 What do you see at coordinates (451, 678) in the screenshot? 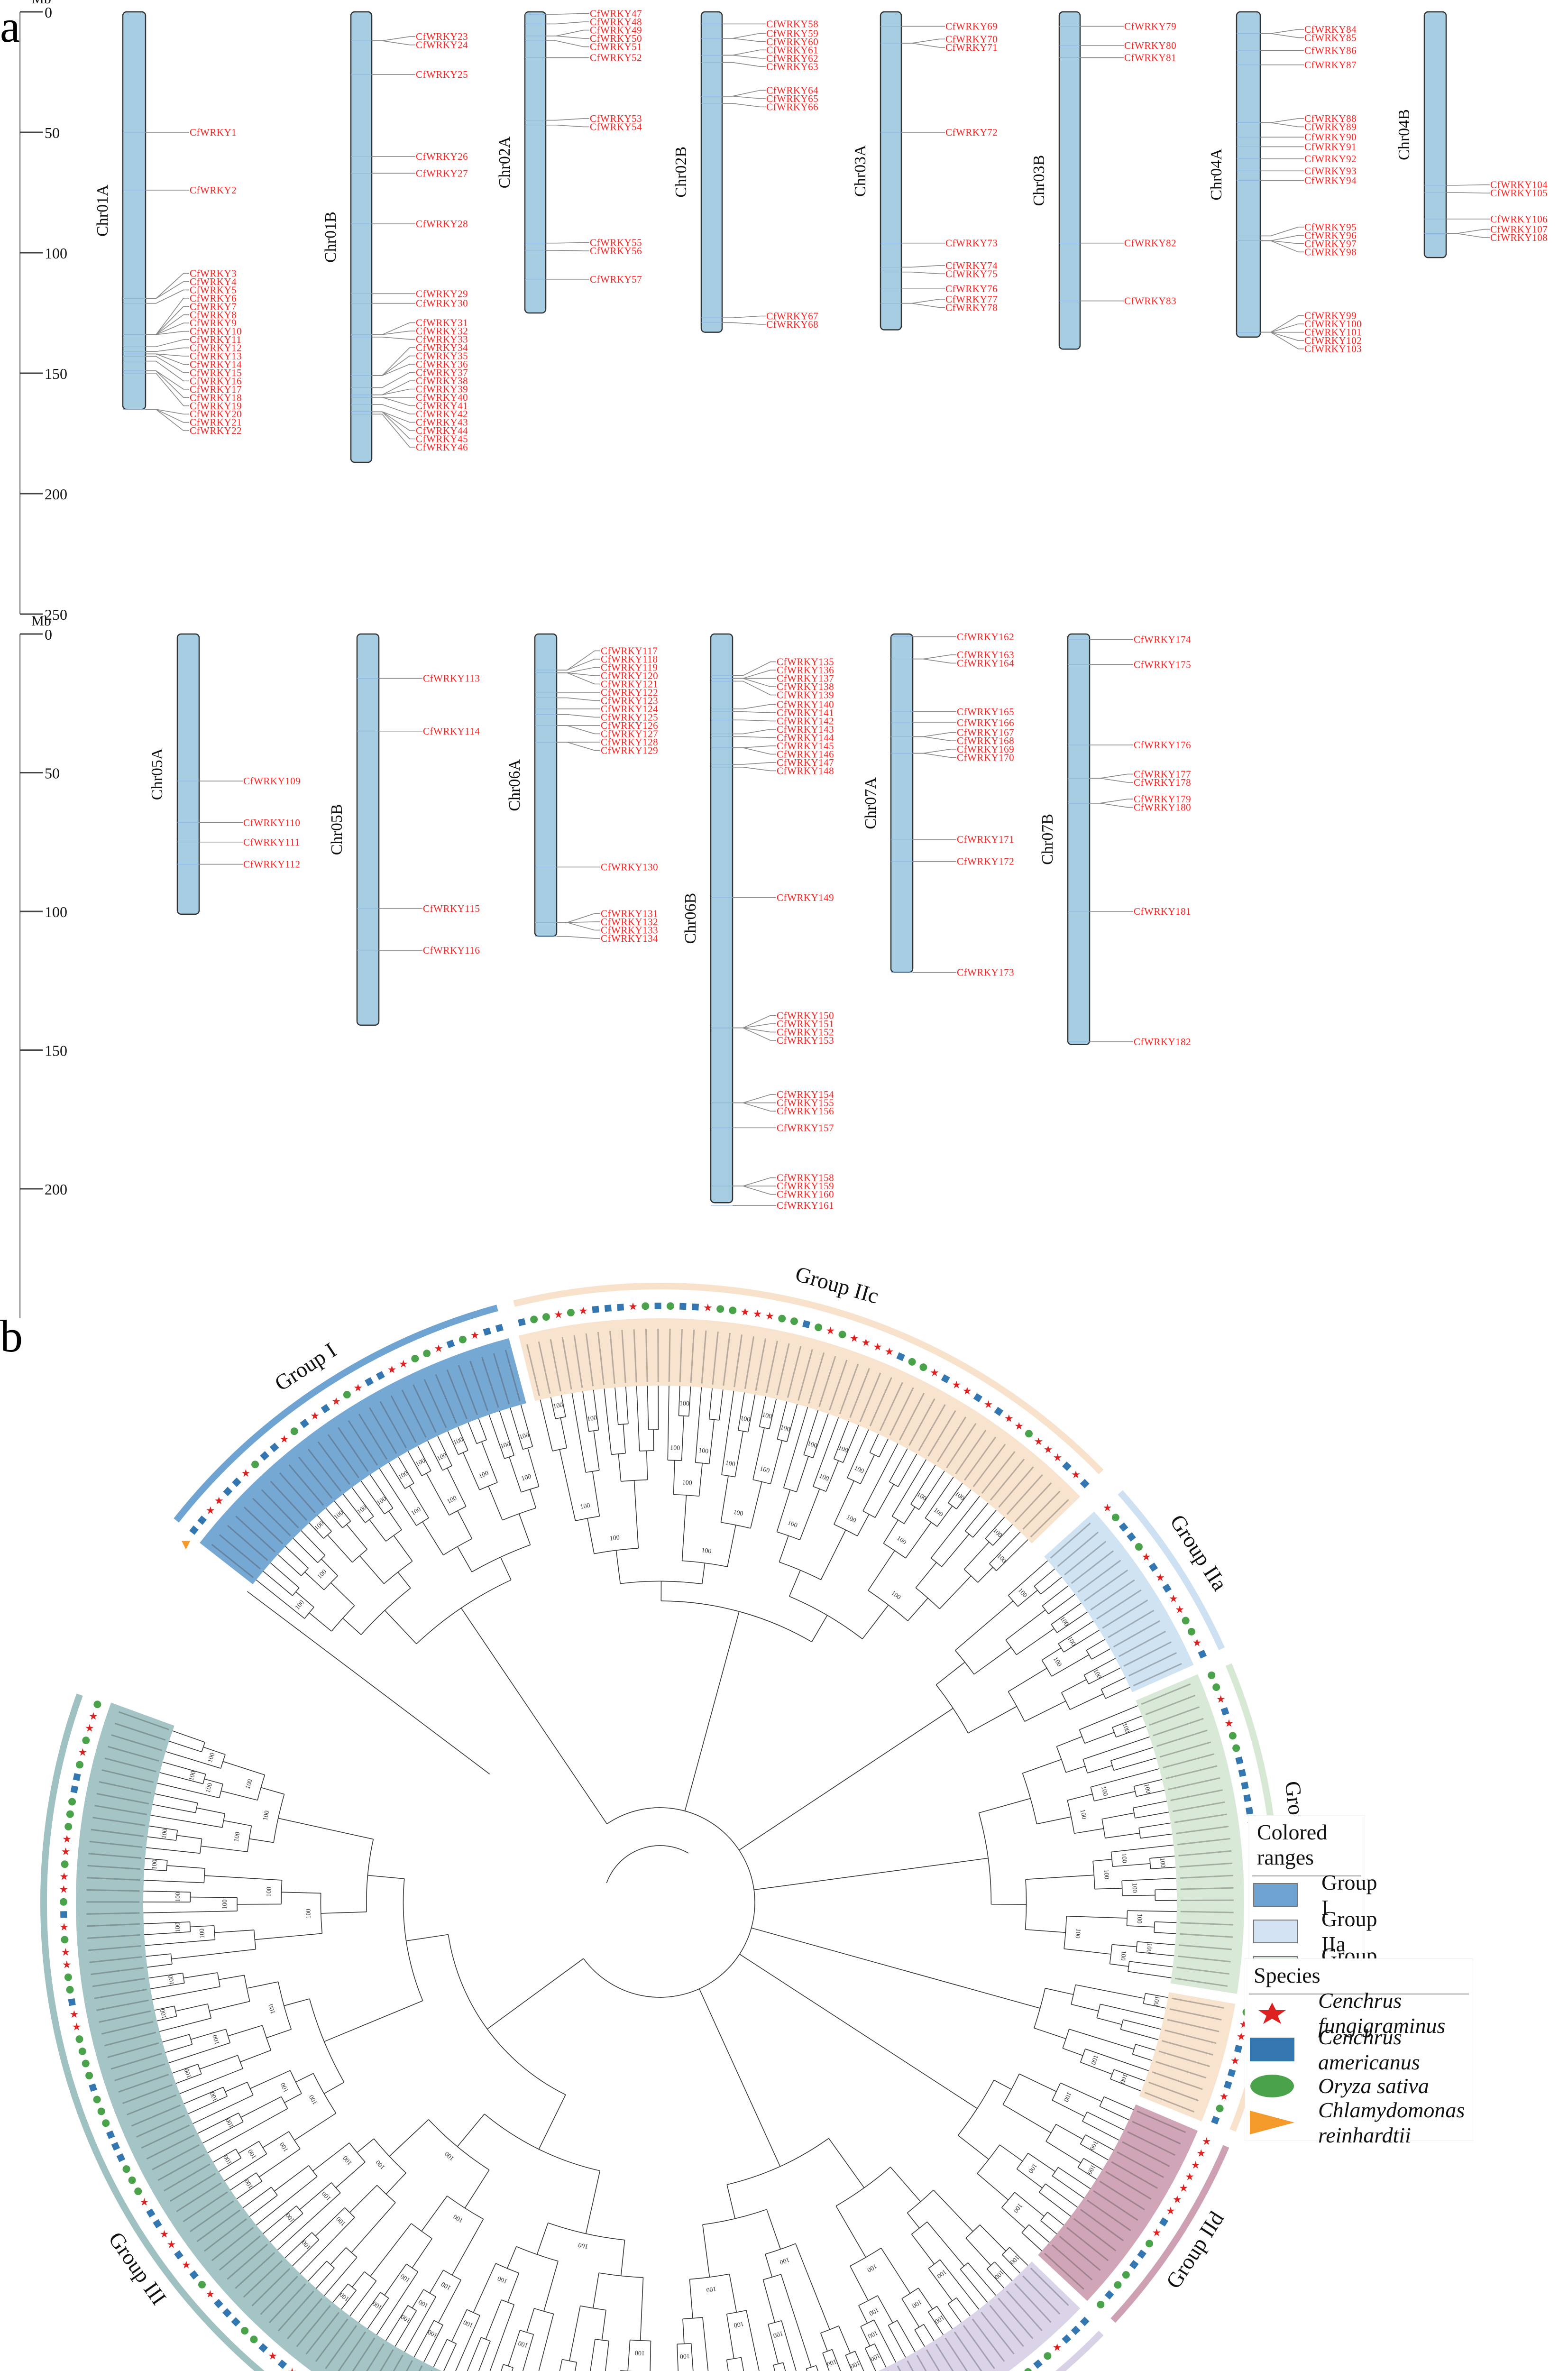
I see `gene-label: CfWRKY113` at bounding box center [451, 678].